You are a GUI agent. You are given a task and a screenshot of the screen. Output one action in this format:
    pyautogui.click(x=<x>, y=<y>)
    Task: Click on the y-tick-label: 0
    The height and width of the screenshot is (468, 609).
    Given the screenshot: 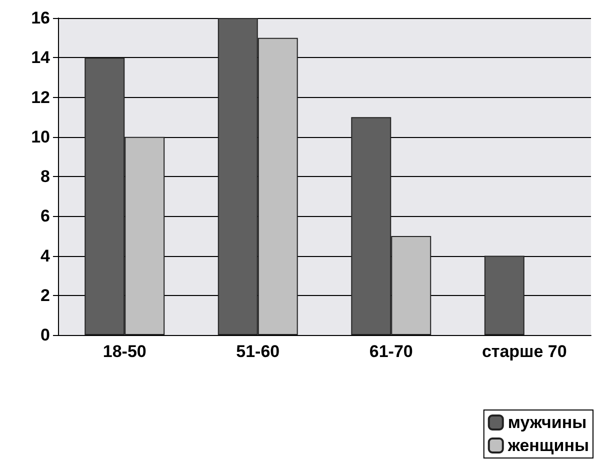 What is the action you would take?
    pyautogui.click(x=45, y=335)
    